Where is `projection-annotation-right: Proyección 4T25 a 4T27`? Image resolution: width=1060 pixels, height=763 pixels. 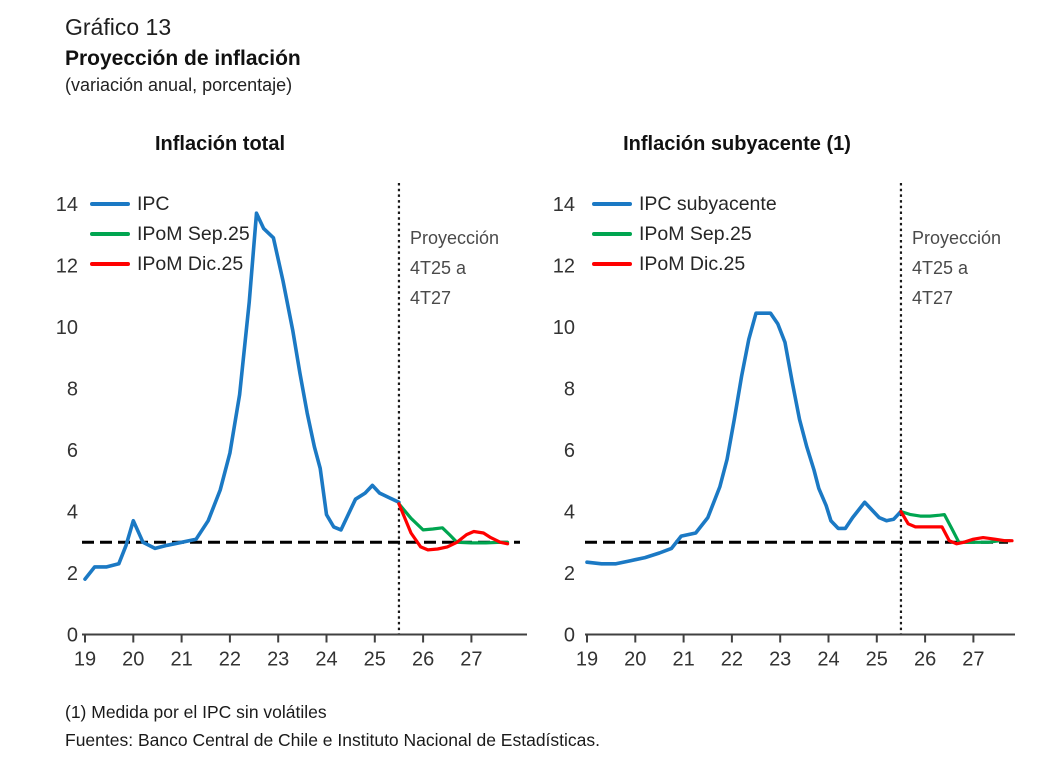
projection-annotation-right: Proyección 4T25 a 4T27 is located at coordinates (956, 268).